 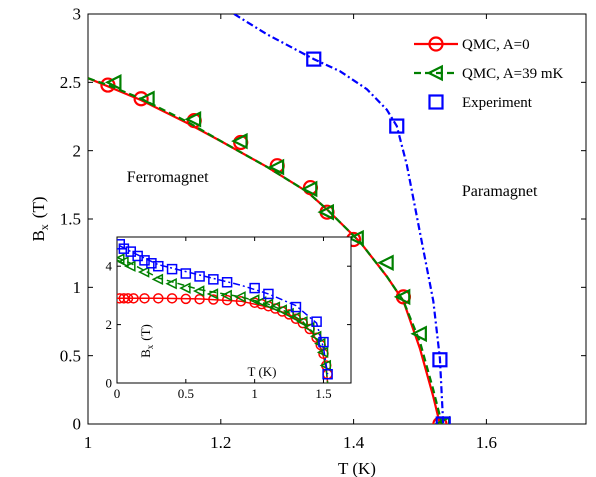 What do you see at coordinates (109, 382) in the screenshot?
I see `inset-y-tick-label: 0` at bounding box center [109, 382].